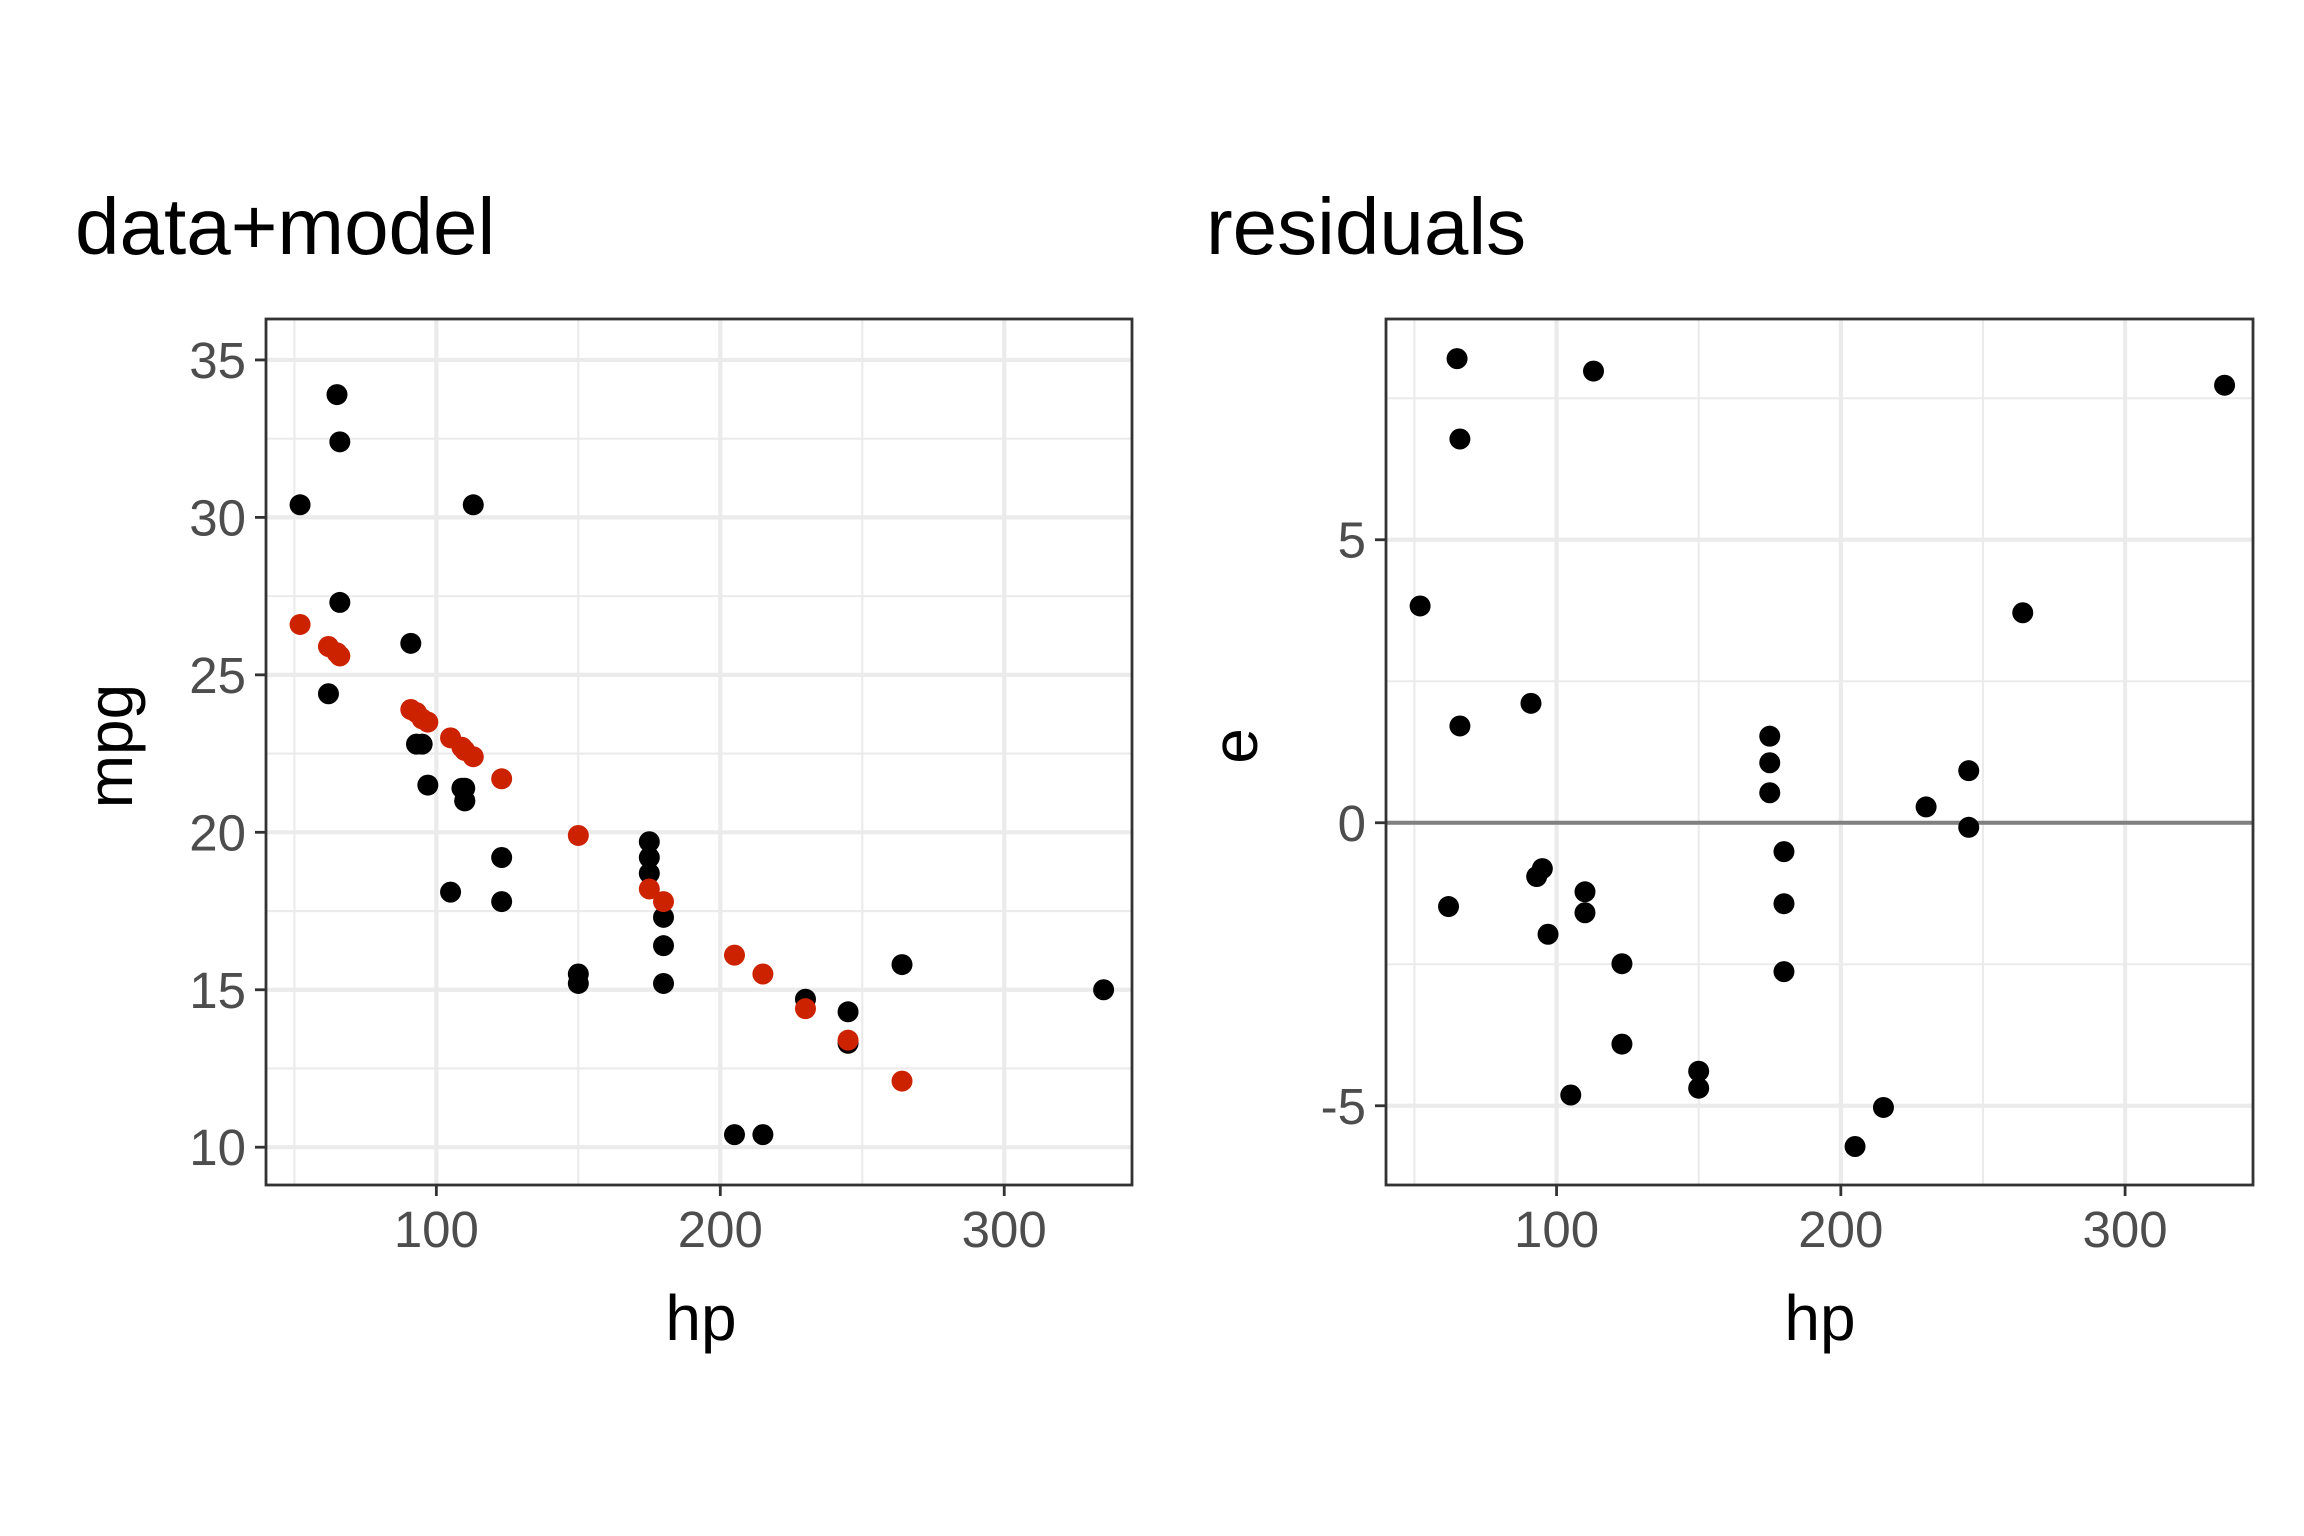 This screenshot has height=1536, width=2304. Describe the element at coordinates (1352, 540) in the screenshot. I see `y-tick-label: 5` at that location.